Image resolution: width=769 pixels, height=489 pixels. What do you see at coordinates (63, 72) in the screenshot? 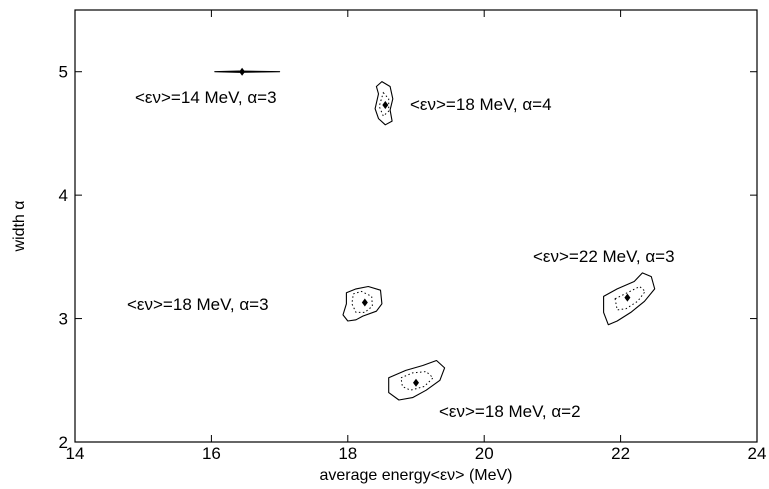
I see `y-tick-label: 5` at bounding box center [63, 72].